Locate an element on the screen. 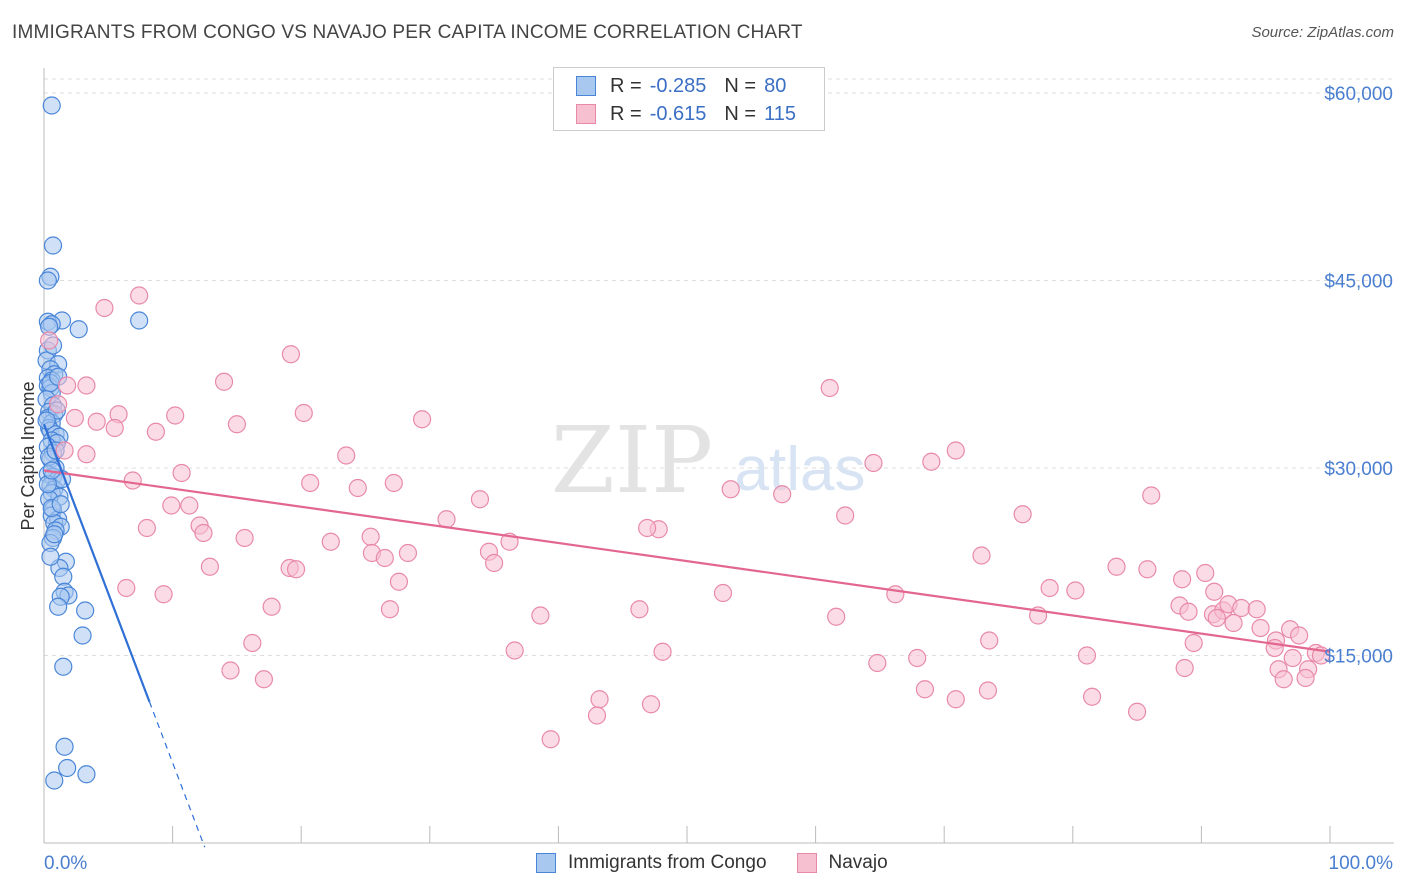 Image resolution: width=1406 pixels, height=892 pixels. legend-label-navajo: Navajo is located at coordinates (858, 862).